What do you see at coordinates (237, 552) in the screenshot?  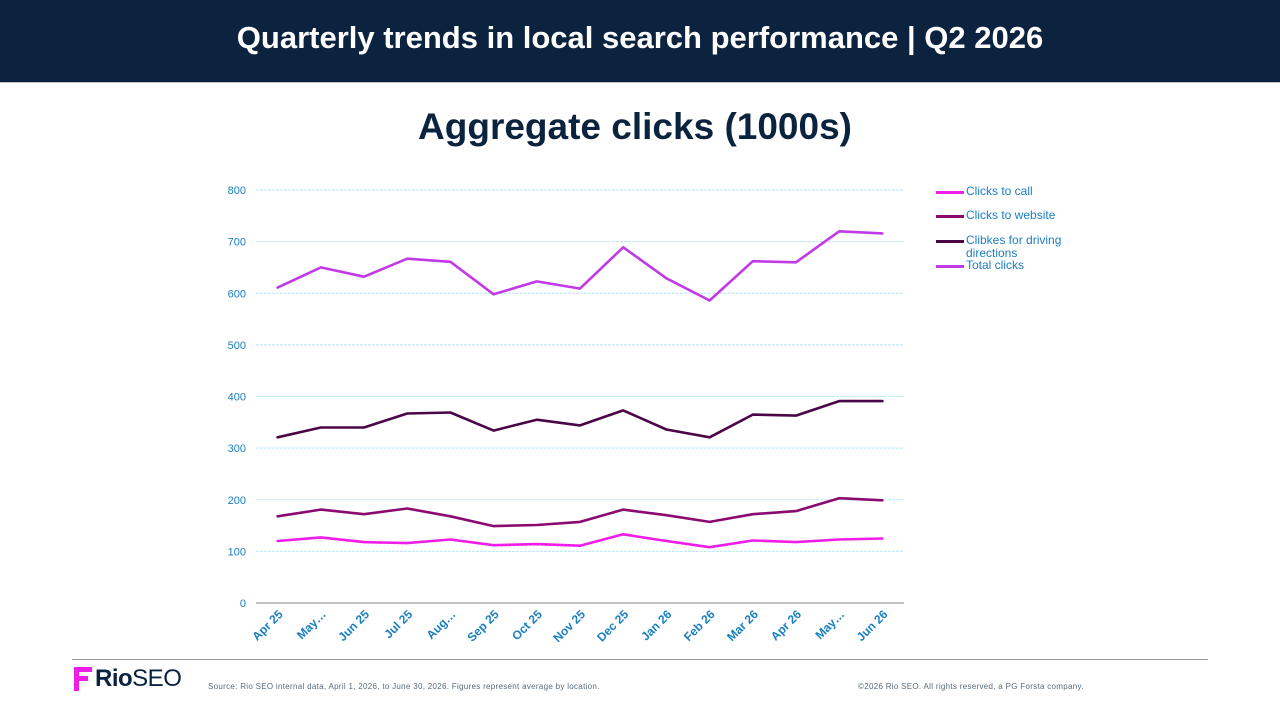 I see `y-tick-label: 100` at bounding box center [237, 552].